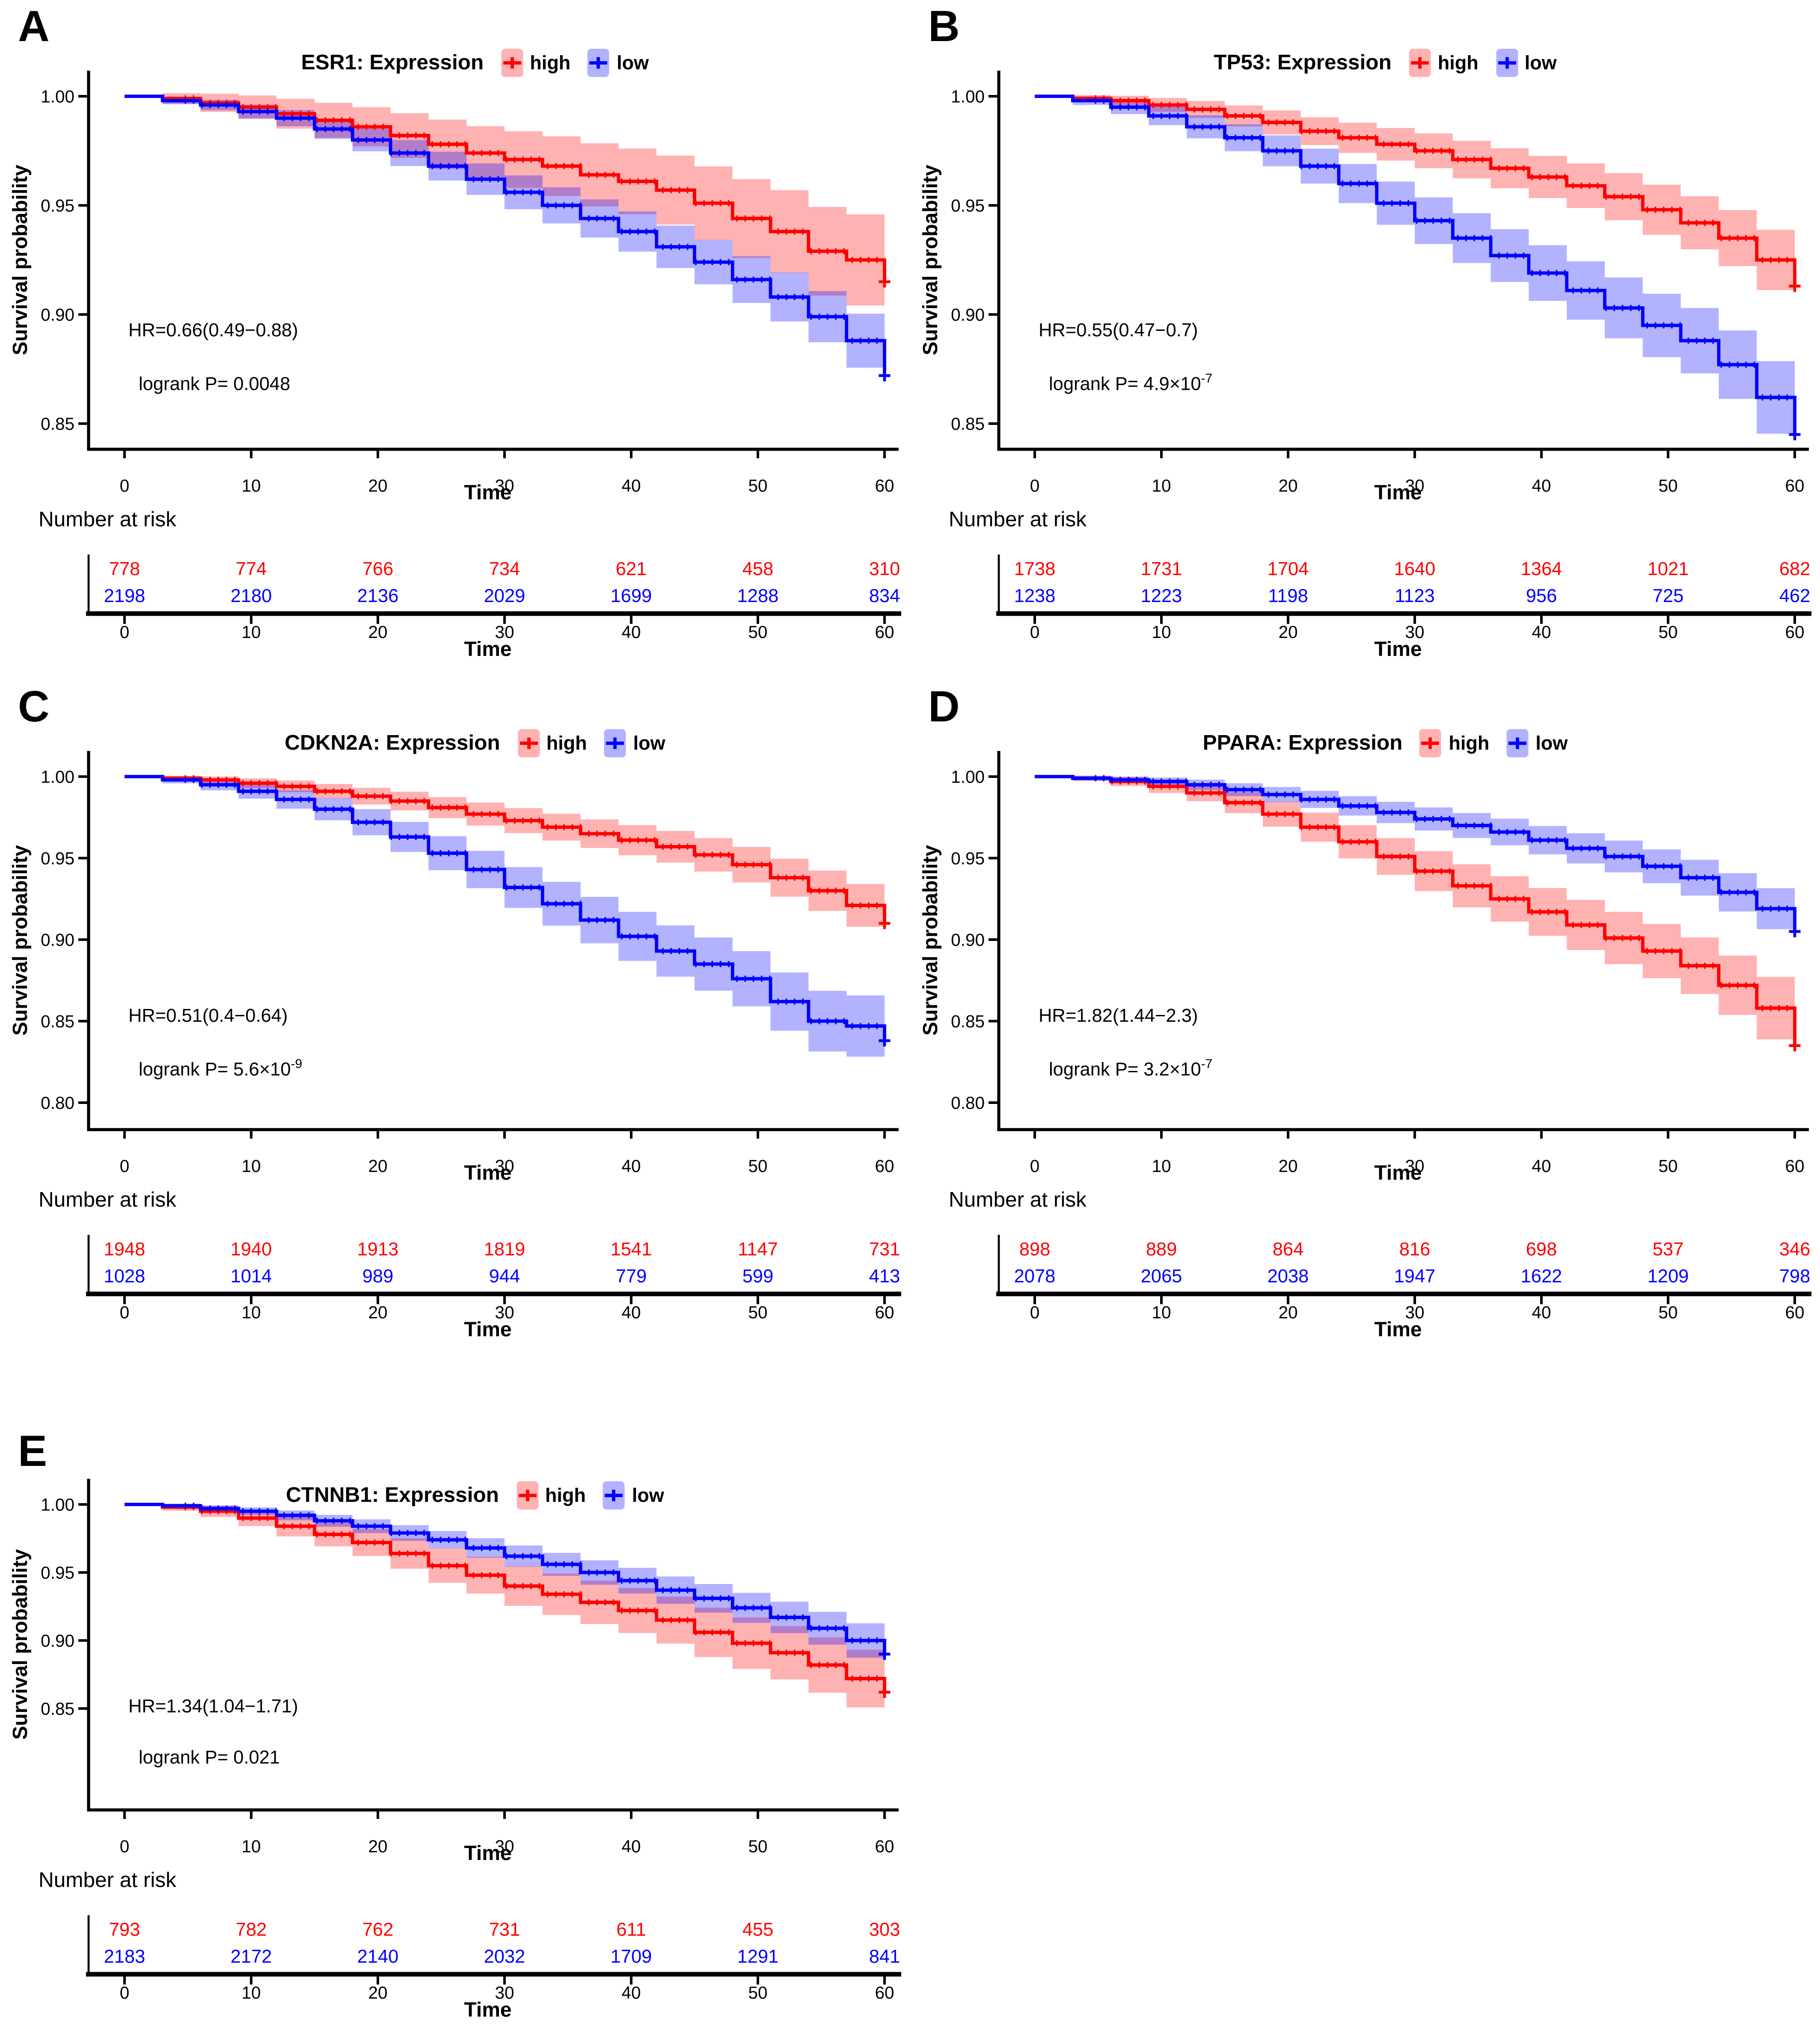 The image size is (1820, 2041). Describe the element at coordinates (1669, 1249) in the screenshot. I see `risk-count: 537` at that location.